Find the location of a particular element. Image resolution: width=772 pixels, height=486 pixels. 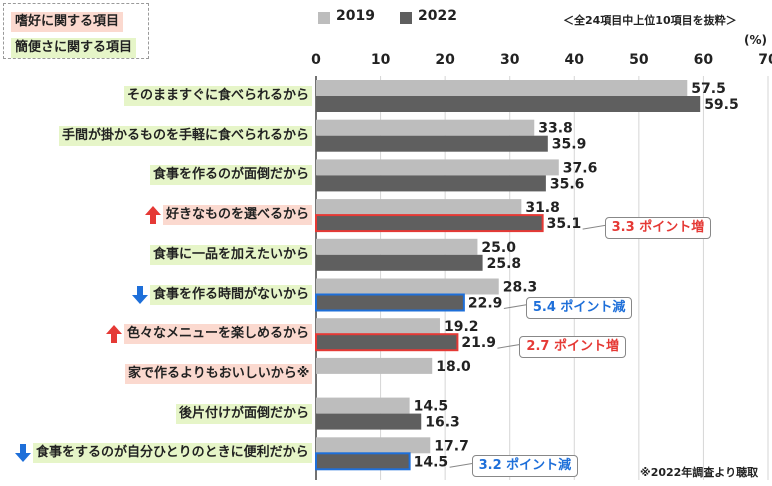

x-tick-label-10: 10 is located at coordinates (381, 60).